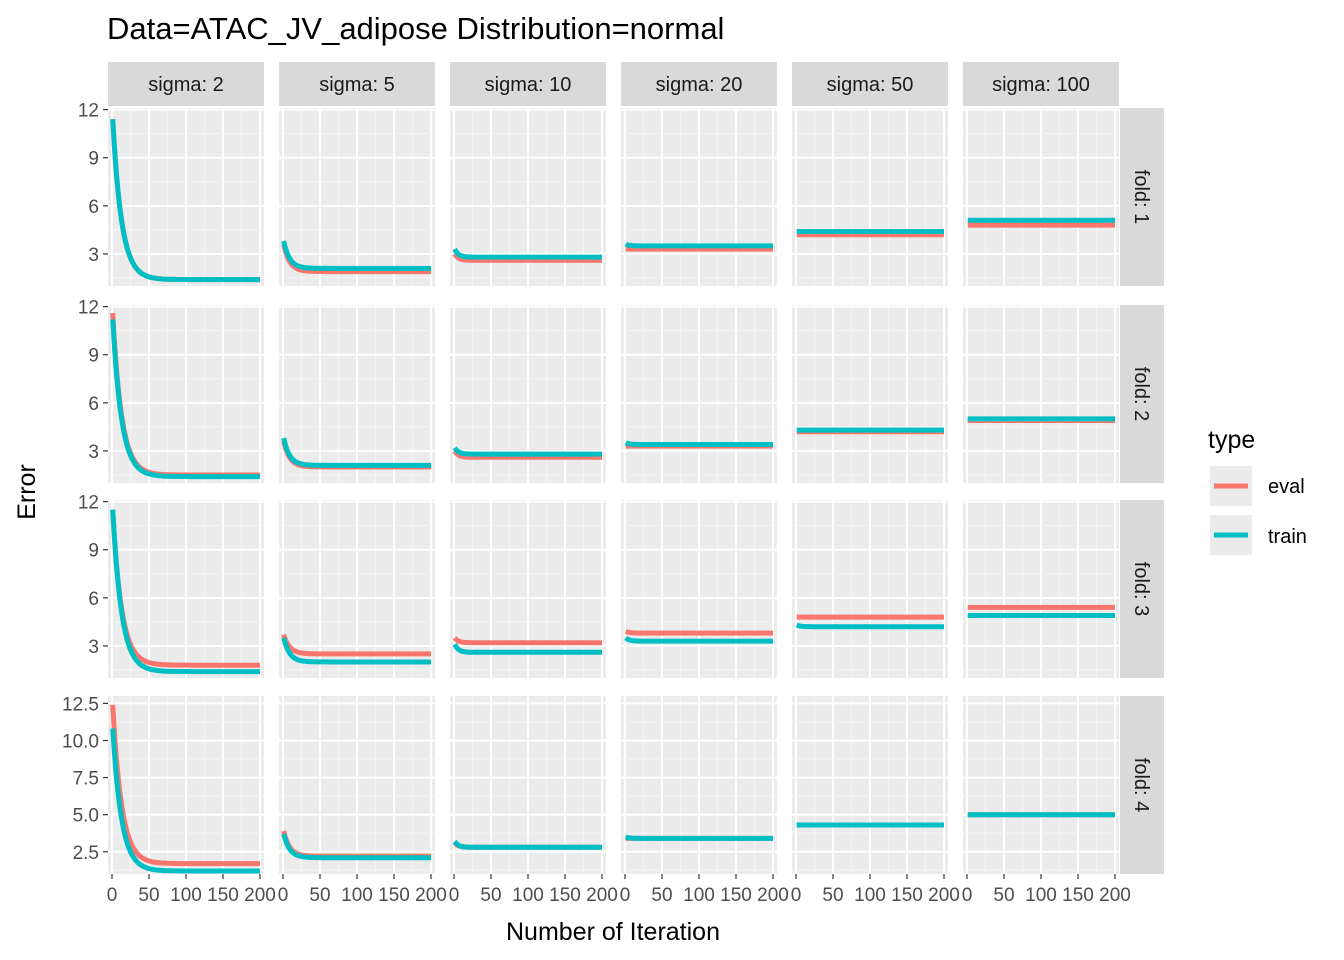  What do you see at coordinates (86, 853) in the screenshot?
I see `y-tick-label: 2.5` at bounding box center [86, 853].